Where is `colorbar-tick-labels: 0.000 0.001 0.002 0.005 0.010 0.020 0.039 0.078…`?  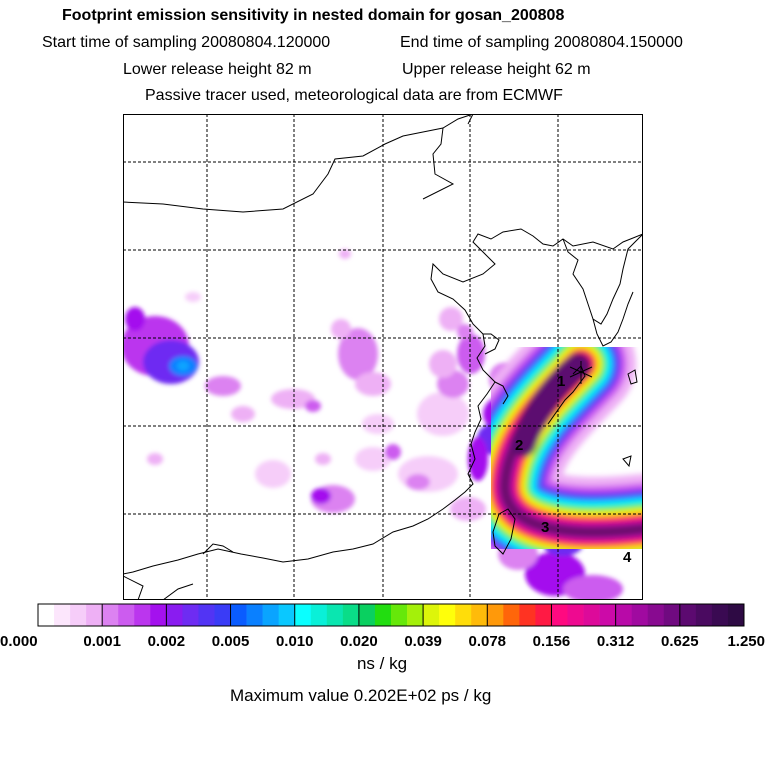 colorbar-tick-labels: 0.000 0.001 0.002 0.005 0.010 0.020 0.039 0.078… is located at coordinates (382, 641).